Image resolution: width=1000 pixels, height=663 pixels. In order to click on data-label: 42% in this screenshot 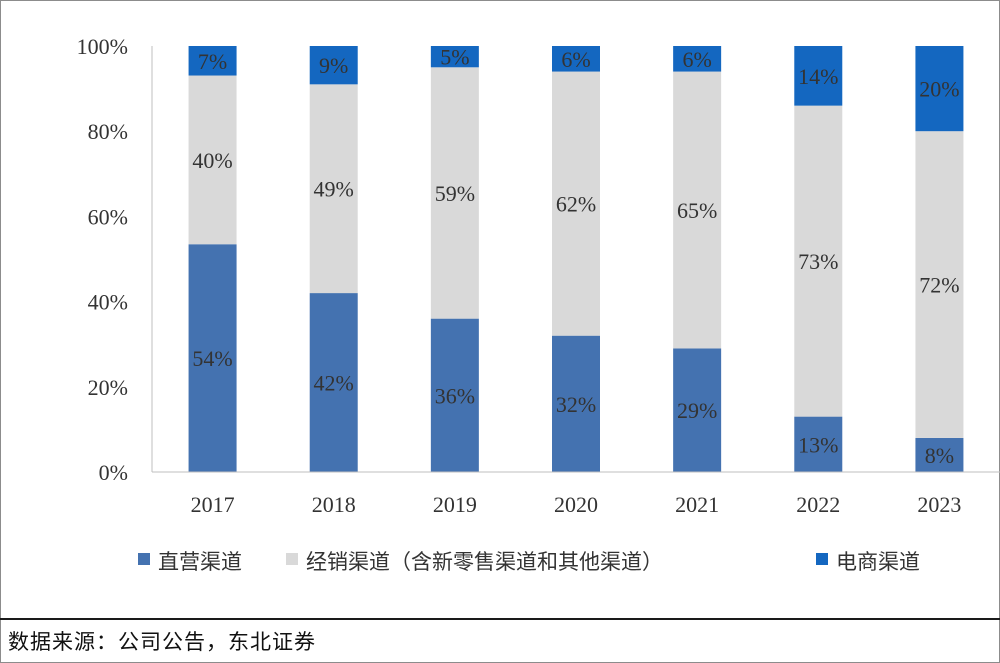, I will do `click(334, 383)`.